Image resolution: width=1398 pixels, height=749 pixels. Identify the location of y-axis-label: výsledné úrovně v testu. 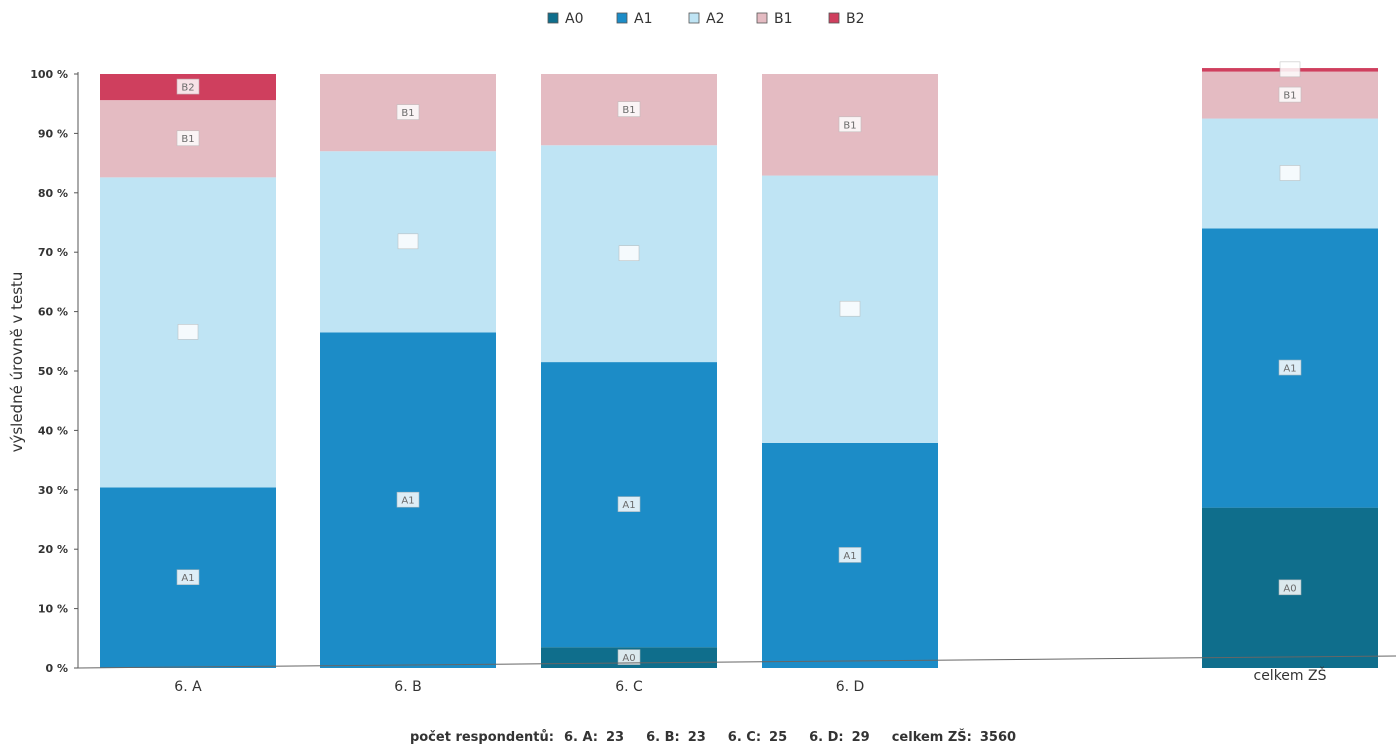
(17, 362).